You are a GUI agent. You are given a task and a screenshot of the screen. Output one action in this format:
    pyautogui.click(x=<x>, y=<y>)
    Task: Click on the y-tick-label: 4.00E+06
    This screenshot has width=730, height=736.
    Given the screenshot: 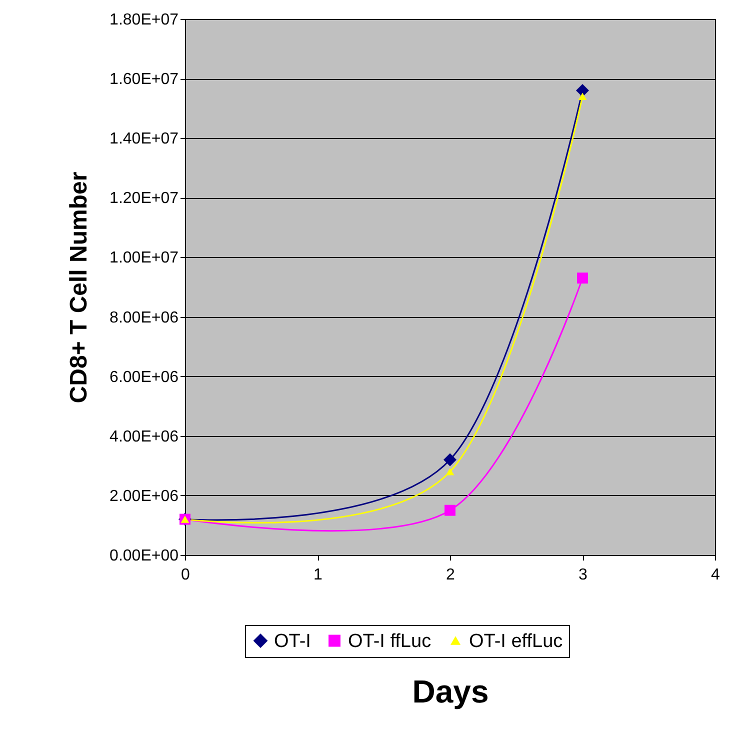 What is the action you would take?
    pyautogui.click(x=144, y=437)
    